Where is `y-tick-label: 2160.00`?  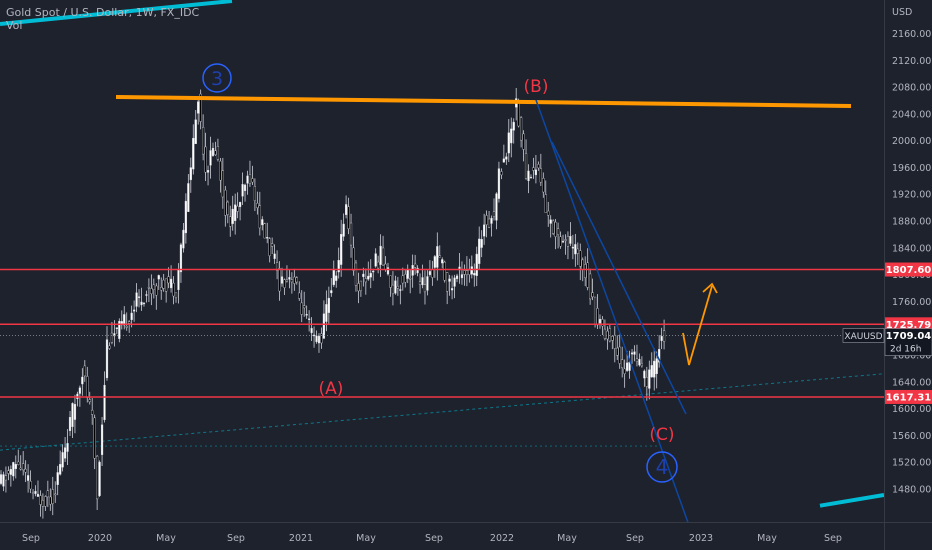
y-tick-label: 2160.00 is located at coordinates (911, 34).